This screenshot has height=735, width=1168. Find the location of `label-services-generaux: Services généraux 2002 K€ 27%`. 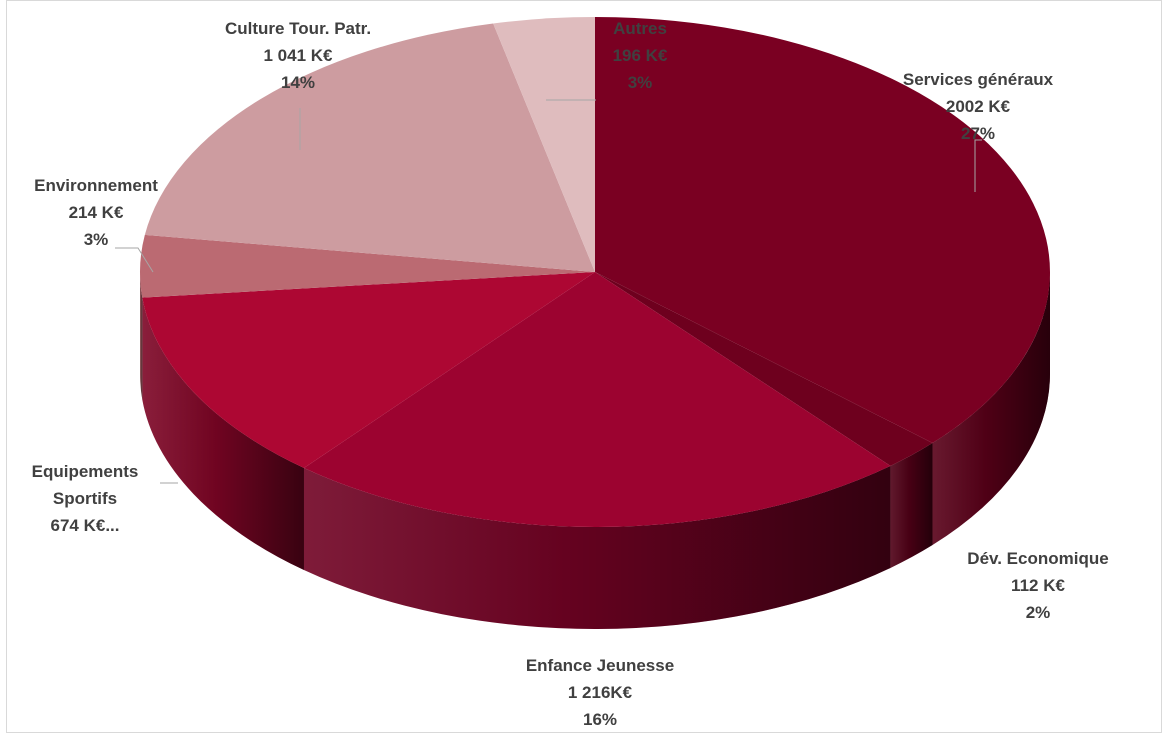

label-services-generaux: Services généraux 2002 K€ 27% is located at coordinates (978, 106).